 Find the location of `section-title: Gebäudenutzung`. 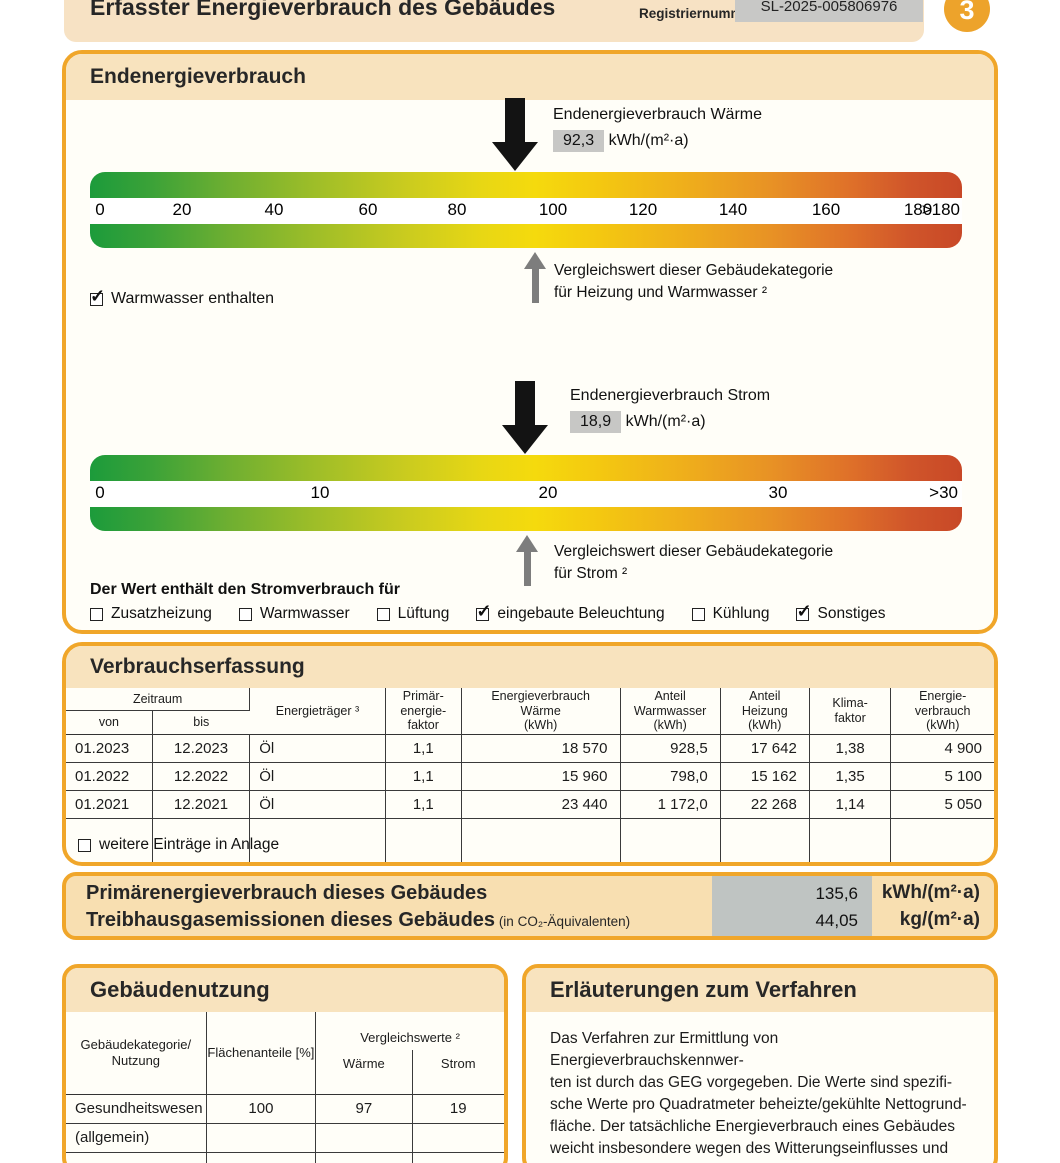

section-title: Gebäudenutzung is located at coordinates (180, 989).